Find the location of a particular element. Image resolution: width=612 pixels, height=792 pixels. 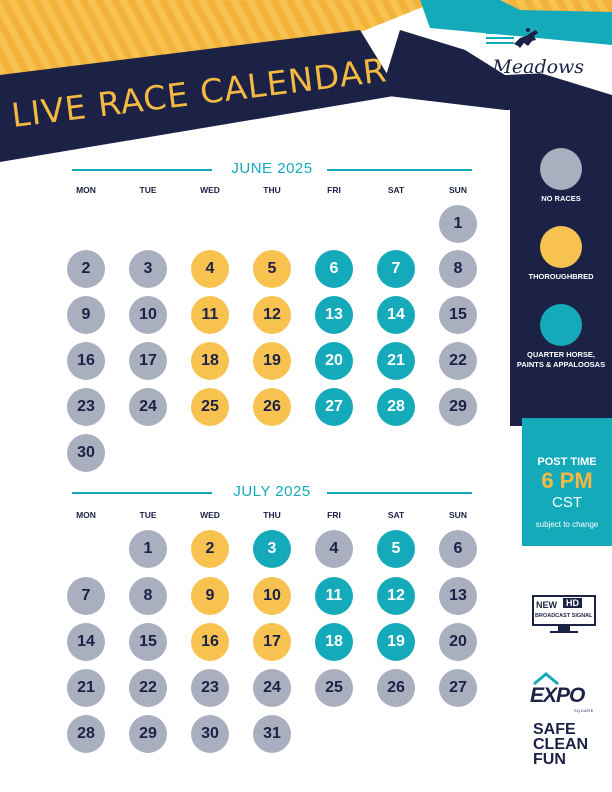

day-cell: 8 is located at coordinates (458, 269).